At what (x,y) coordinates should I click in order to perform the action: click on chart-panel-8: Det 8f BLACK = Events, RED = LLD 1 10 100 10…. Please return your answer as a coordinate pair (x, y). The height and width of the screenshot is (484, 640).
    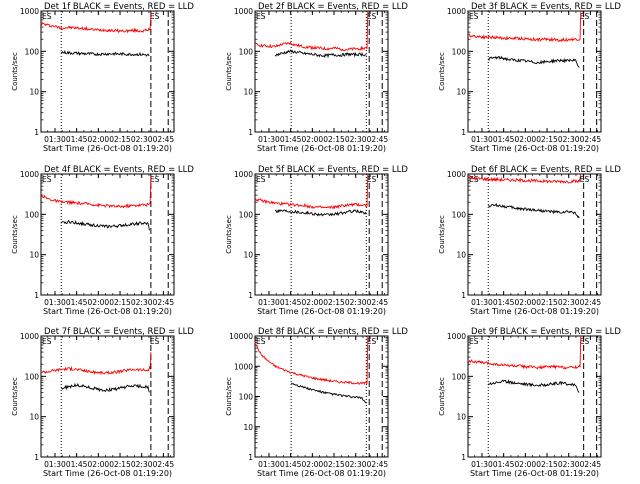
    Looking at the image, I should click on (316, 402).